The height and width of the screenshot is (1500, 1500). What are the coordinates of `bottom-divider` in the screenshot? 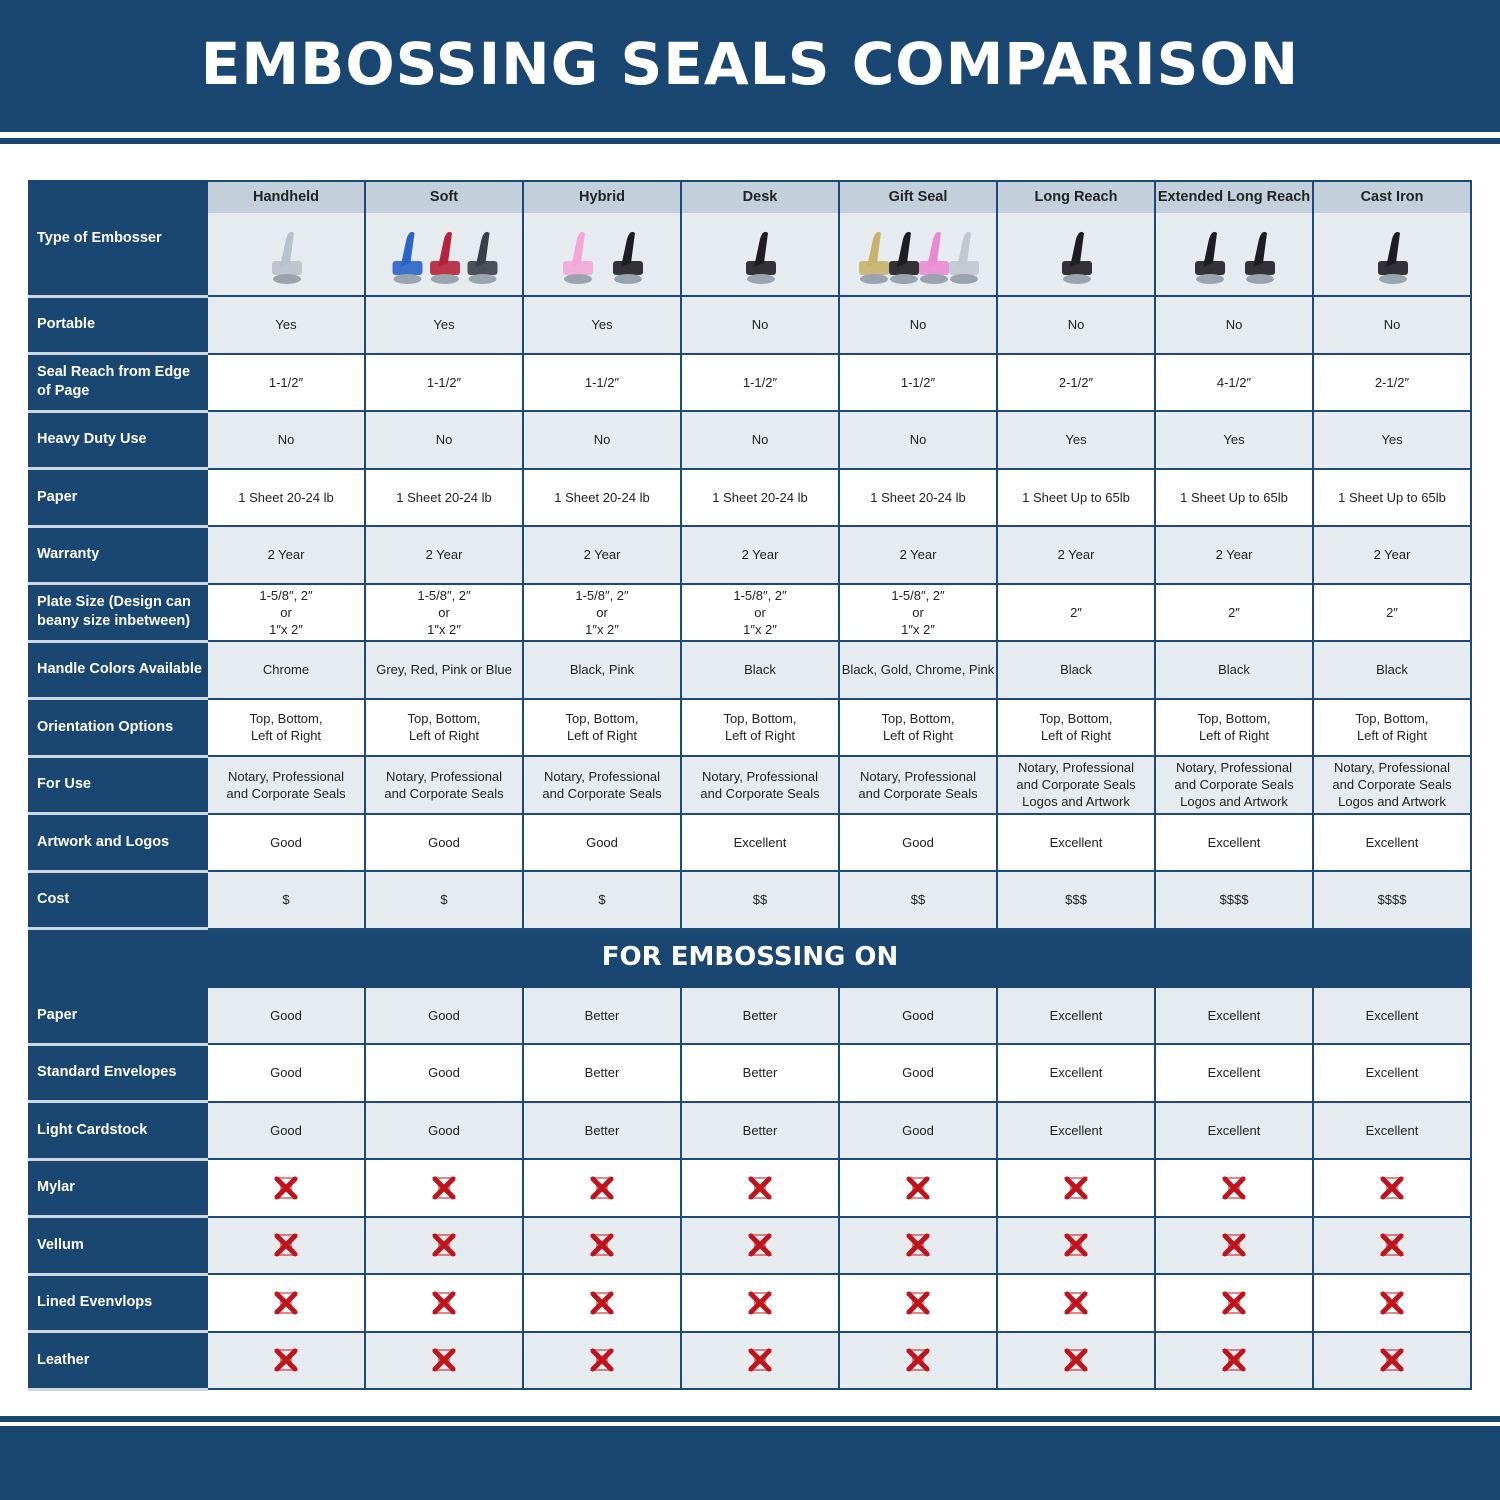 It's located at (750, 1419).